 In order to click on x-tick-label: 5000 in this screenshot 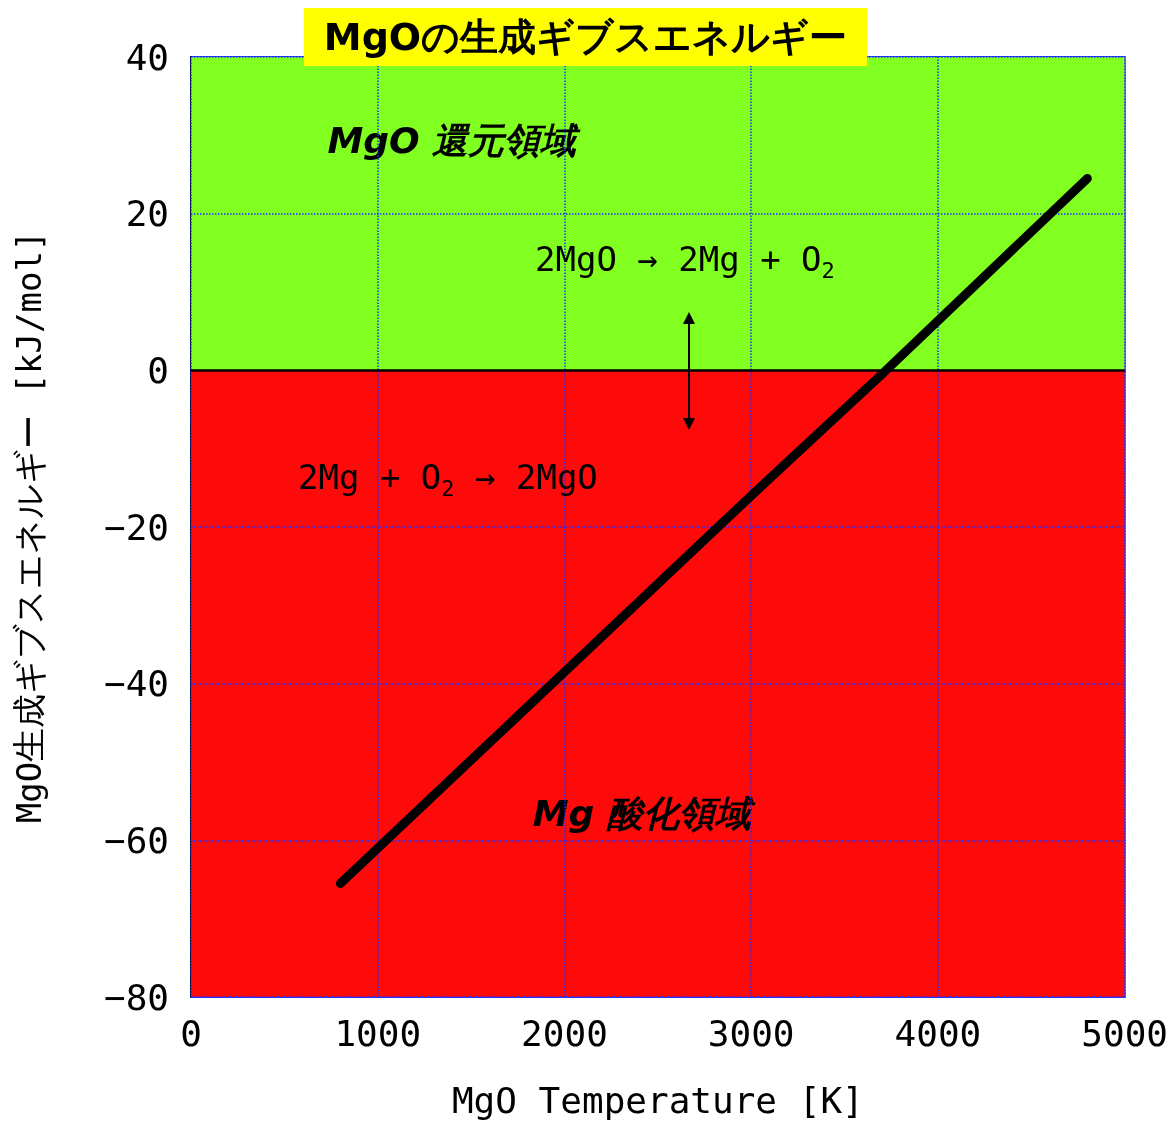, I will do `click(1124, 1033)`.